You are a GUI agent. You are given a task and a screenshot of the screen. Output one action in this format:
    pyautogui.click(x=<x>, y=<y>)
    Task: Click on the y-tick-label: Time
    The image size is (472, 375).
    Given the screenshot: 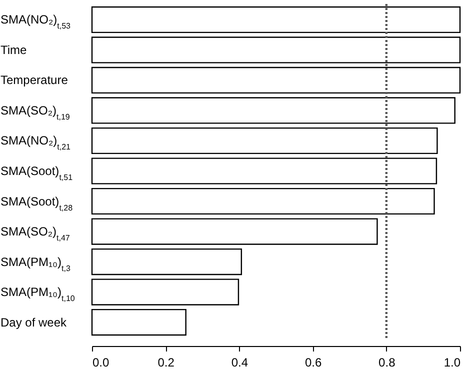 What is the action you would take?
    pyautogui.click(x=14, y=49)
    